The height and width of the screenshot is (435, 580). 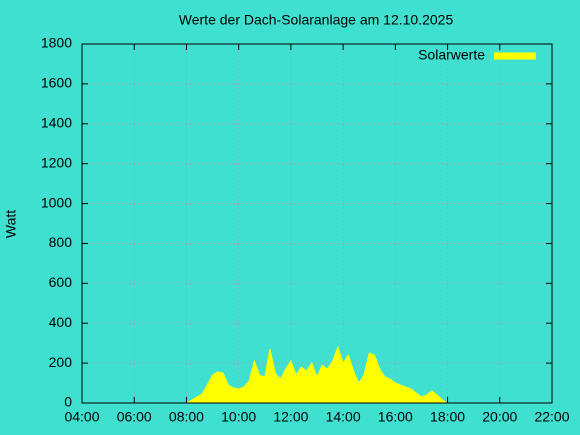 What do you see at coordinates (316, 20) in the screenshot?
I see `chart-title: Werte der Dach-Solaranlage am 12.10.2025` at bounding box center [316, 20].